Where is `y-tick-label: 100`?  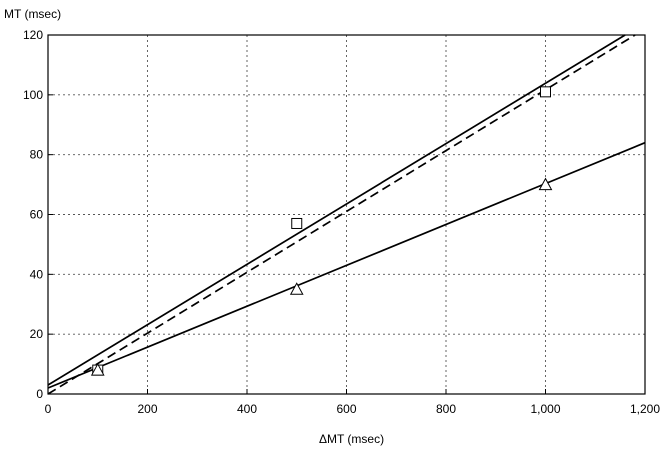 y-tick-label: 100 is located at coordinates (33, 95).